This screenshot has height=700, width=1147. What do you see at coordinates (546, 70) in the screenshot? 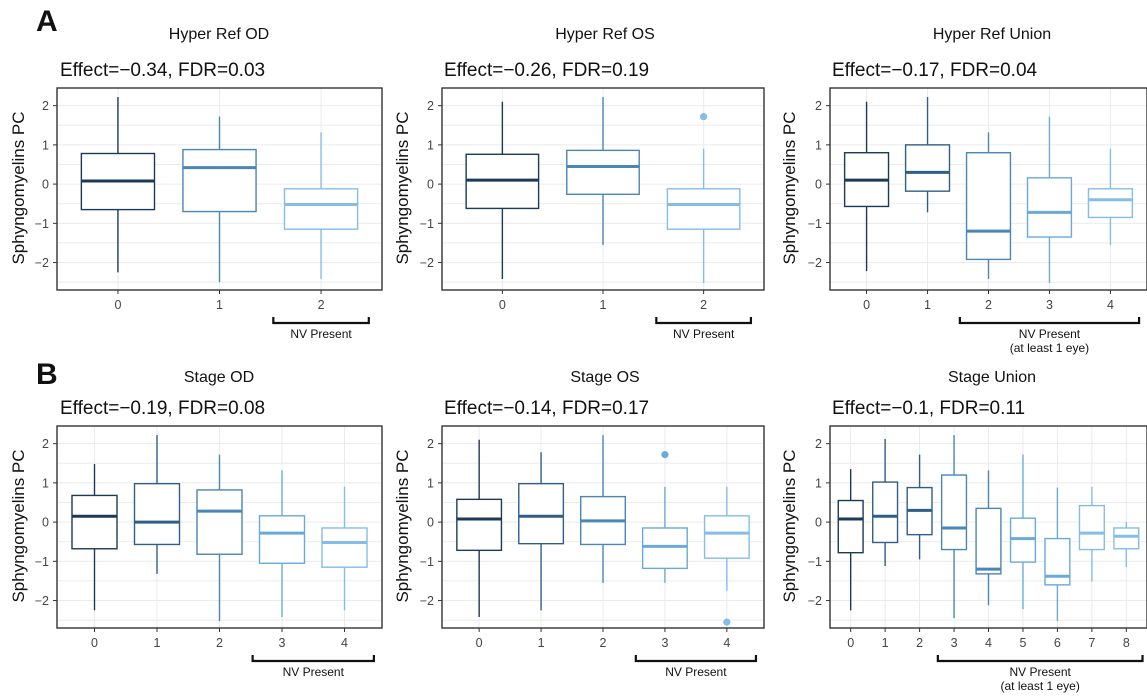
I see `panel-effect-text: Effect=−0.26, FDR=0.19` at bounding box center [546, 70].